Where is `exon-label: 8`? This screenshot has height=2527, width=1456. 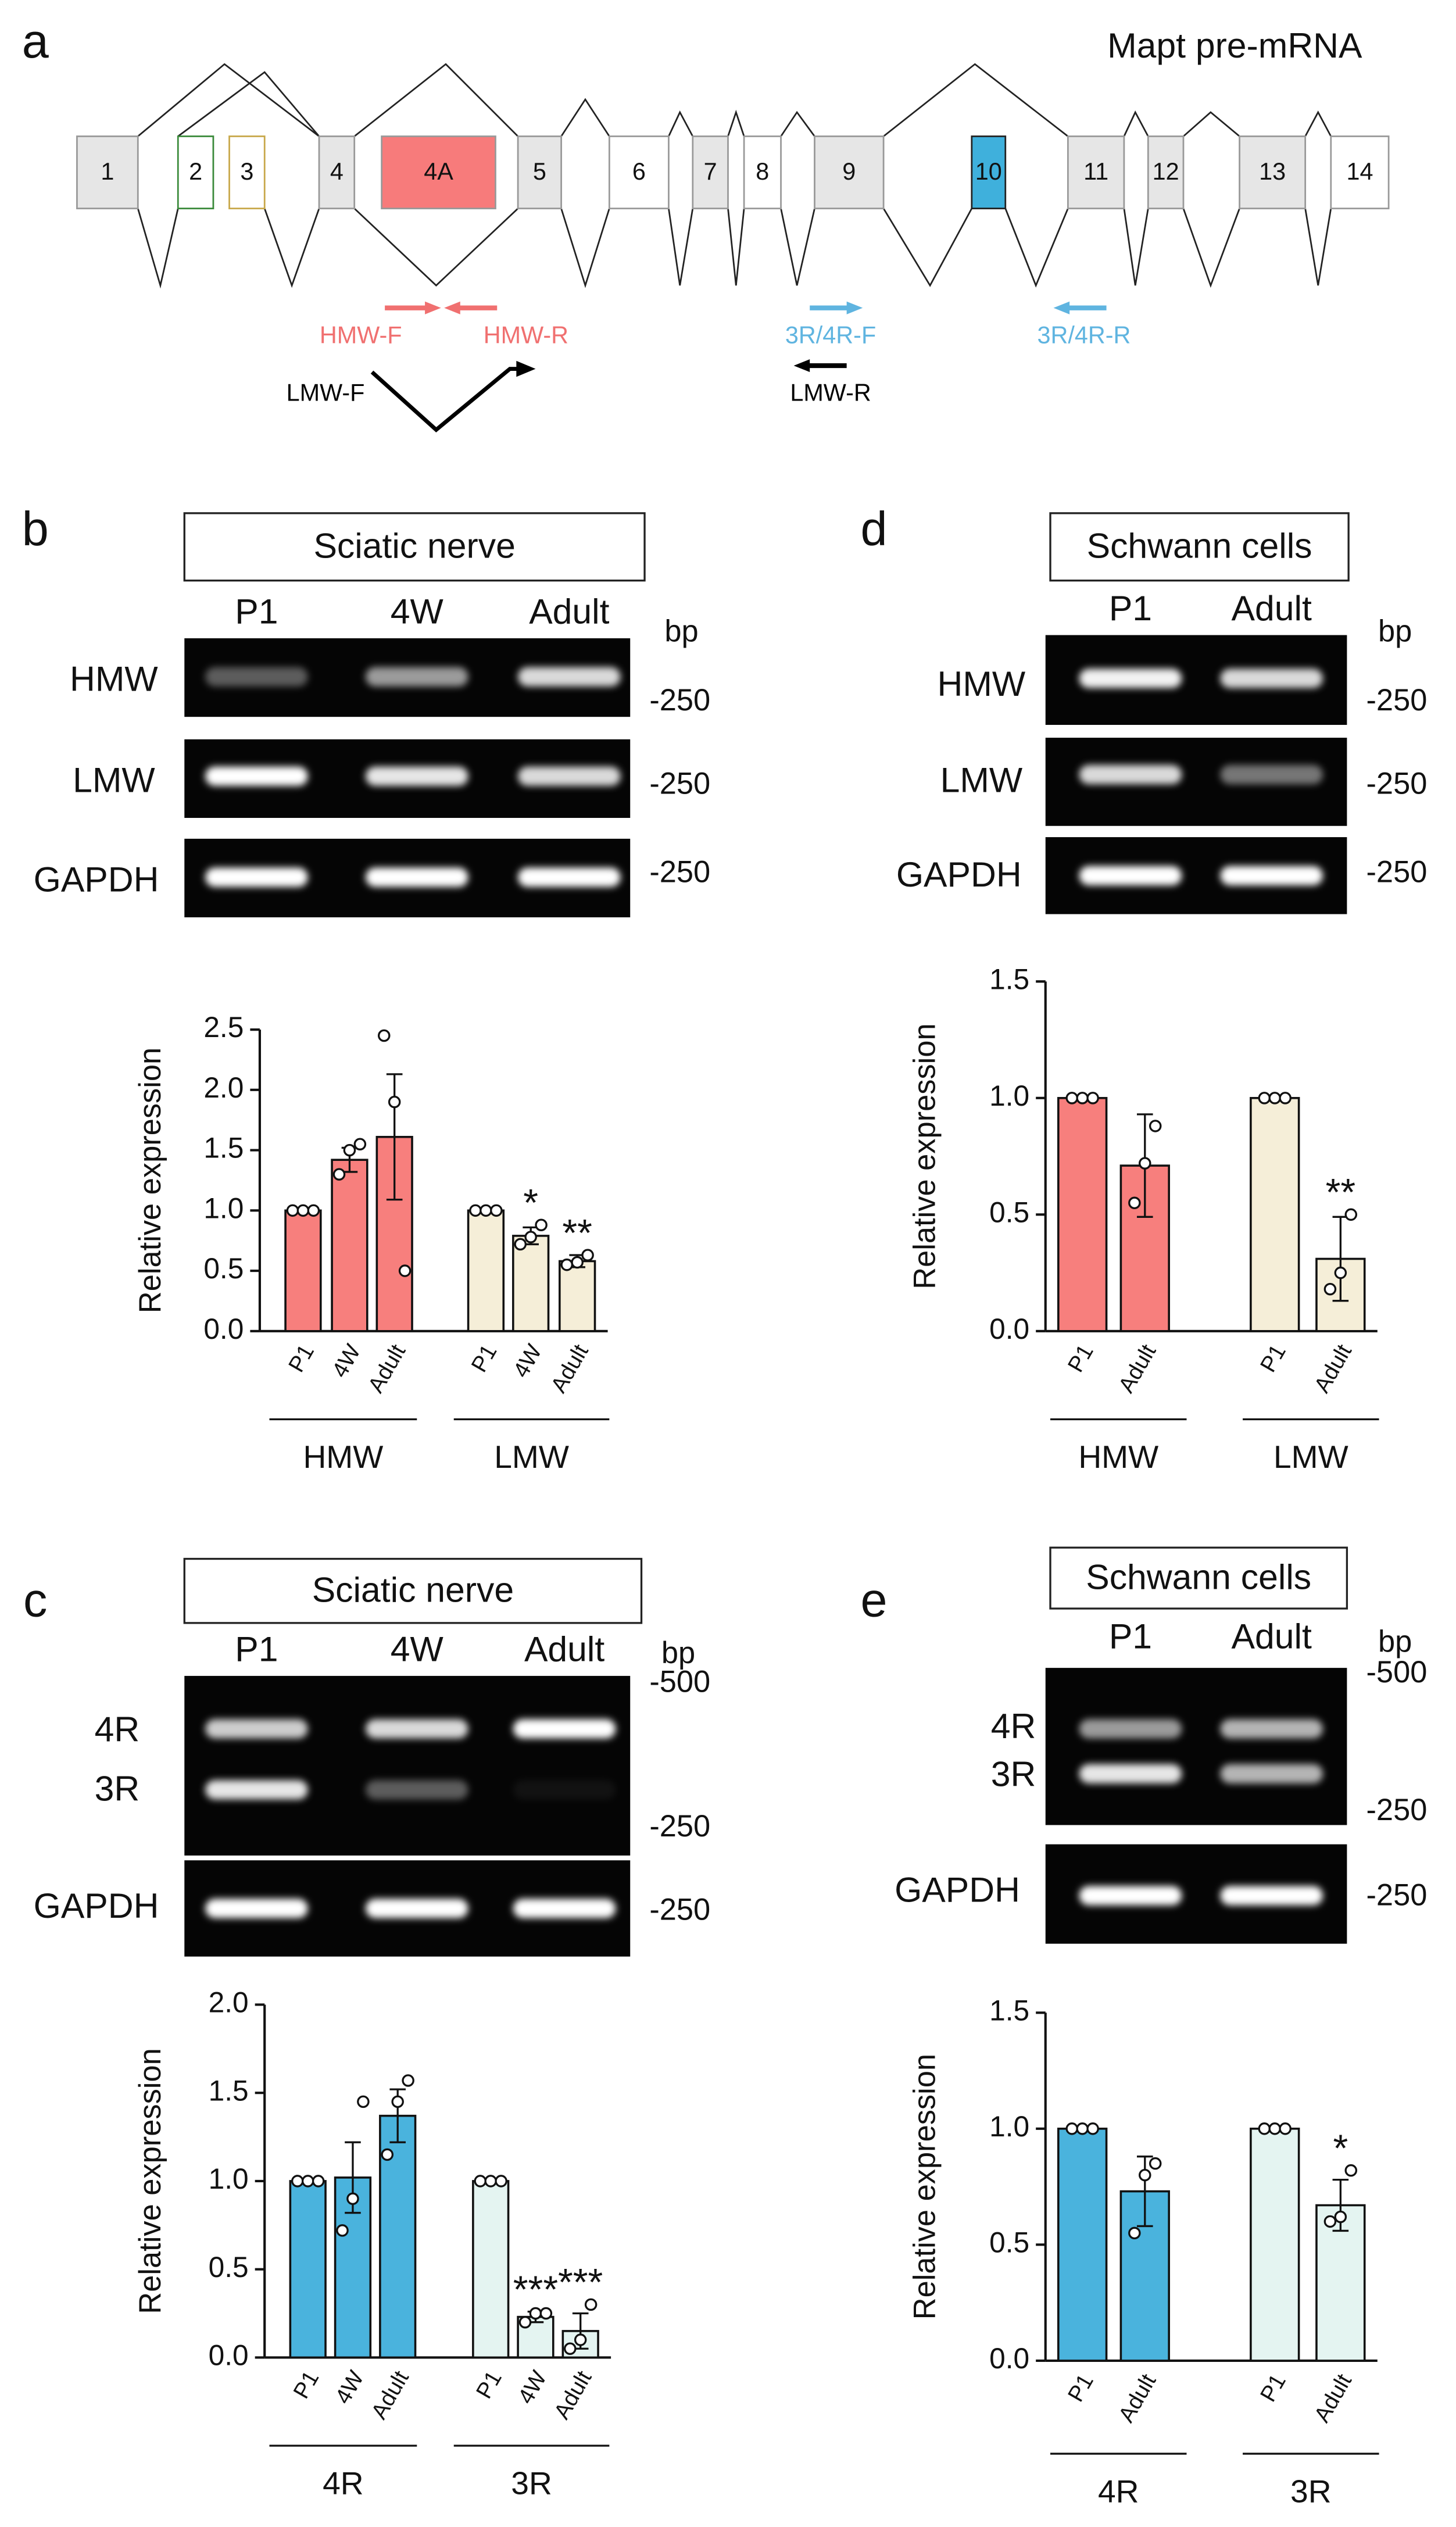 exon-label: 8 is located at coordinates (763, 171).